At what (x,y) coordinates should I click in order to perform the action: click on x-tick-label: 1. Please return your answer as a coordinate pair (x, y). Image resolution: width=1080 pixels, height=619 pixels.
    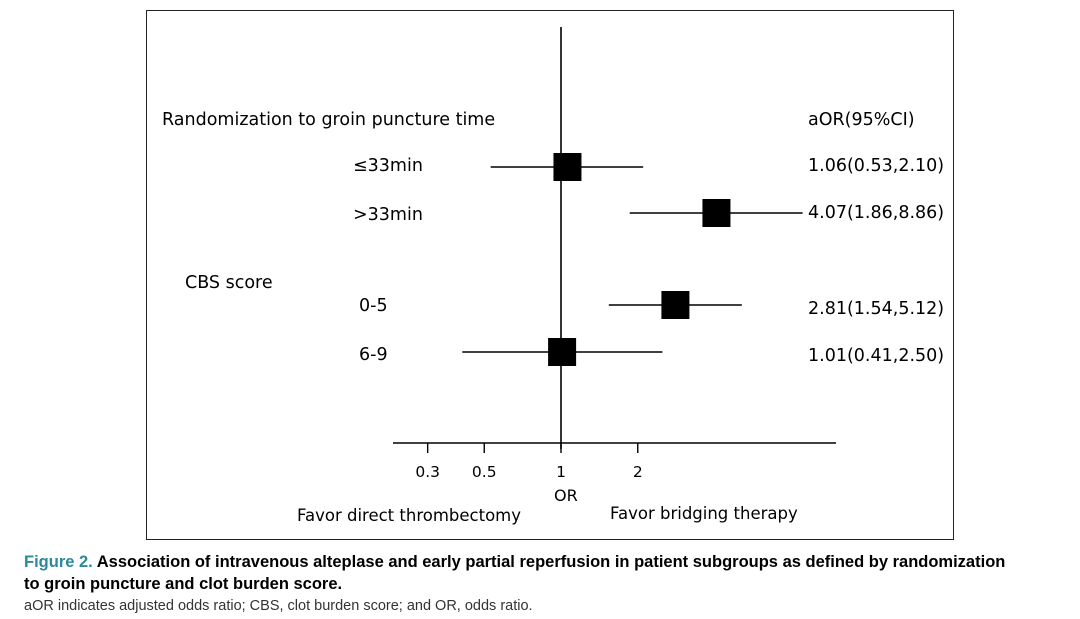
    Looking at the image, I should click on (561, 472).